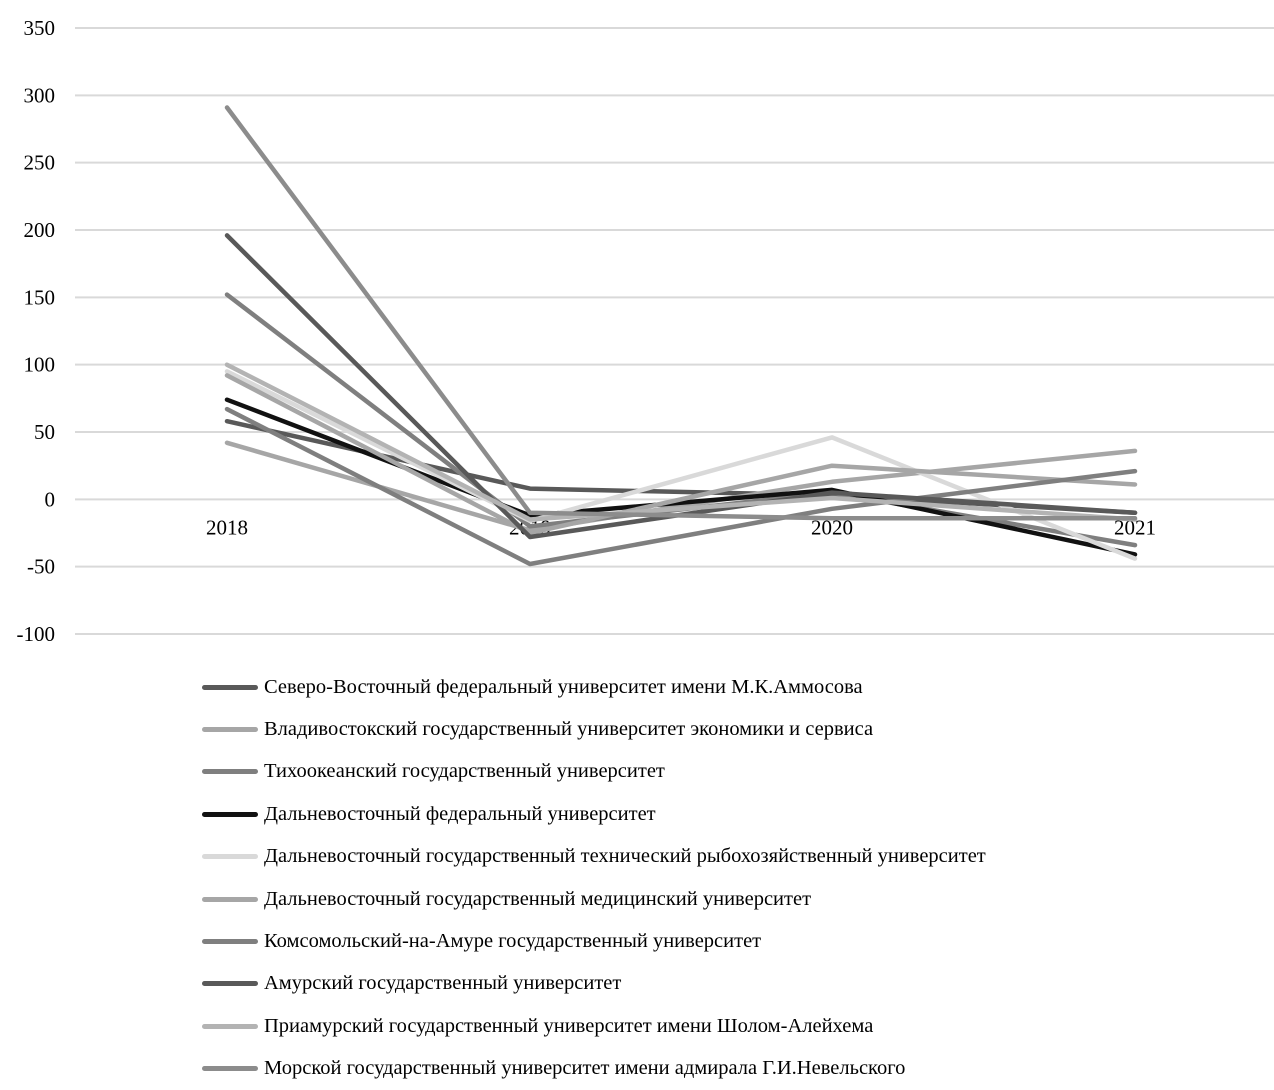 The image size is (1274, 1090). Describe the element at coordinates (36, 331) in the screenshot. I see `y-axis-labels: 350 300 250 200 150 100 50 0 -50 -100` at that location.